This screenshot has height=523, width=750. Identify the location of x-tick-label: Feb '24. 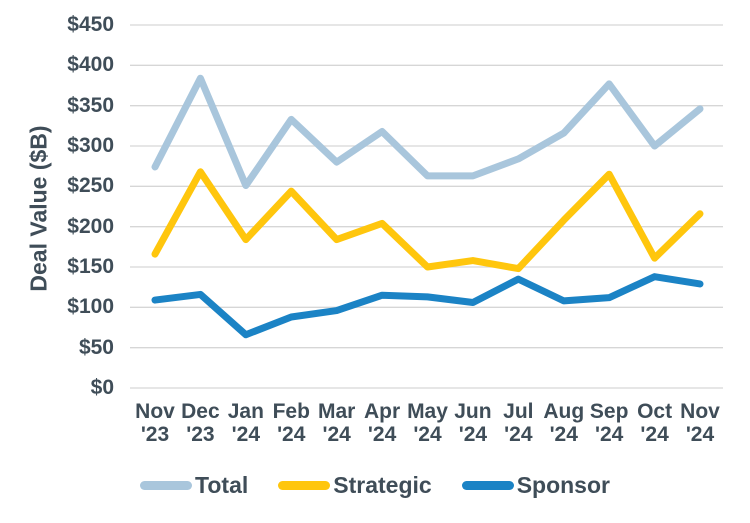
(291, 423).